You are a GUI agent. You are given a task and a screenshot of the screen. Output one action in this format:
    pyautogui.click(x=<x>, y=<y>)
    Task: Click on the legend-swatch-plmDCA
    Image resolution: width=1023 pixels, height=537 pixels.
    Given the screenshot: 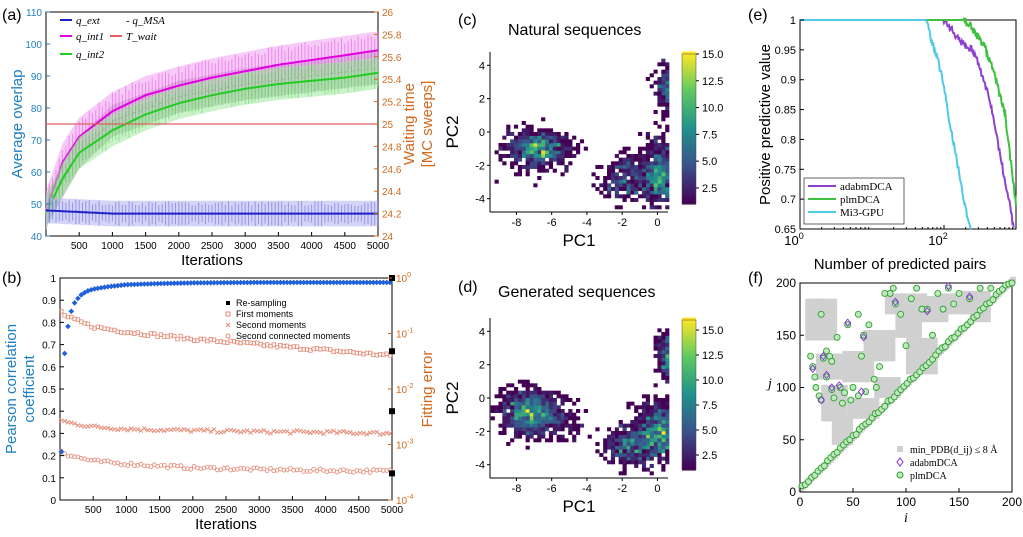 What is the action you would take?
    pyautogui.click(x=900, y=475)
    